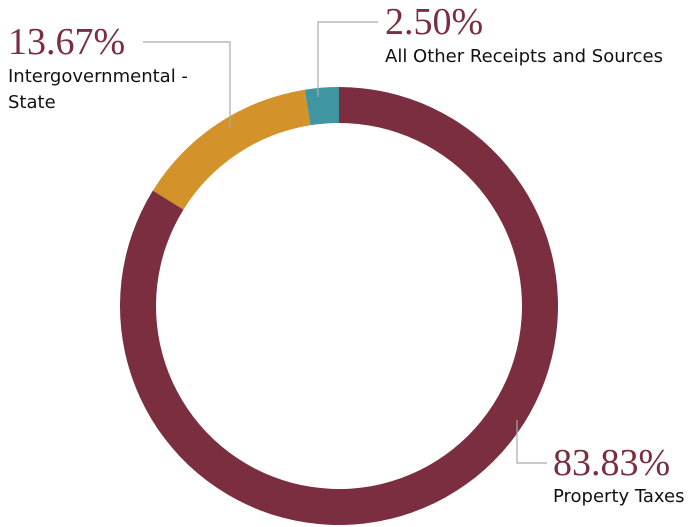 The width and height of the screenshot is (700, 527). I want to click on category-label: Property Taxes, so click(619, 496).